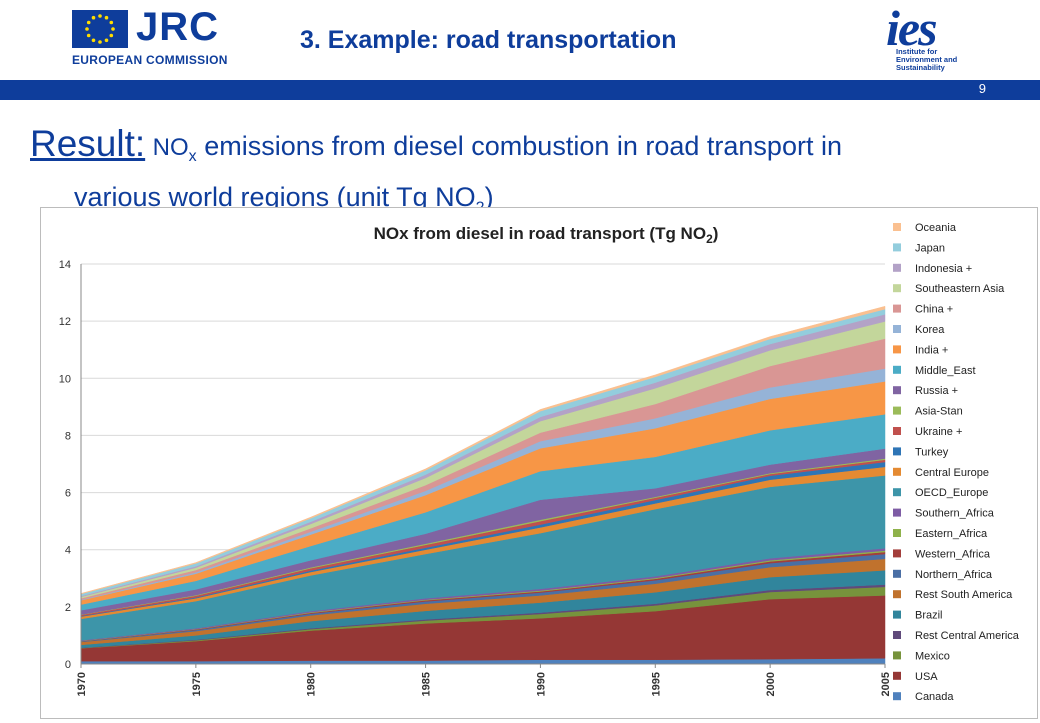 The image size is (1040, 723). I want to click on legend-label: Western_Africa, so click(953, 554).